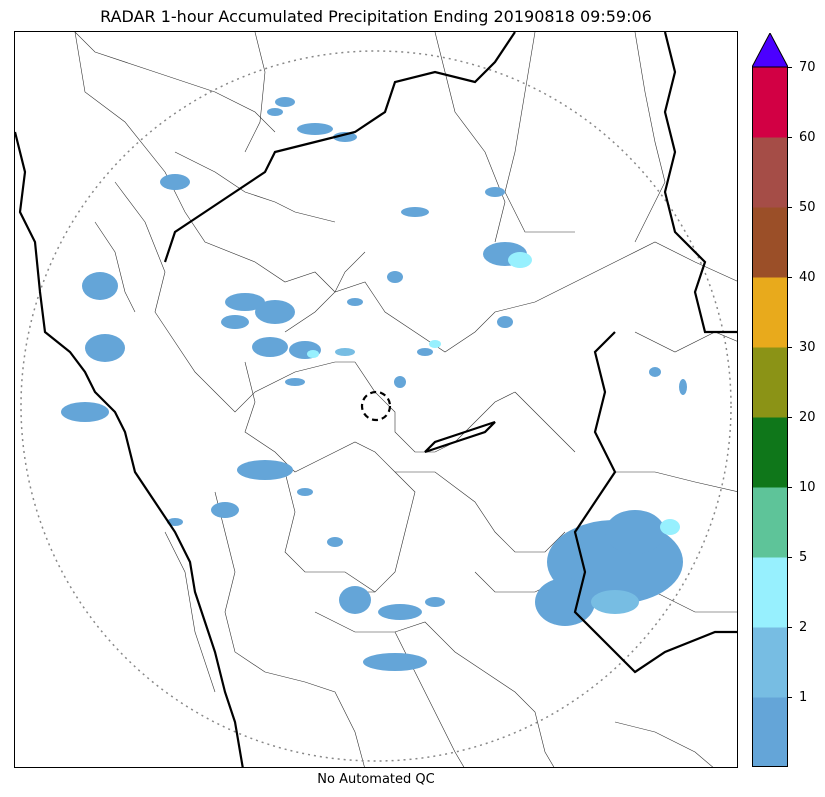 Image resolution: width=825 pixels, height=797 pixels. I want to click on colorbar-frame, so click(770, 416).